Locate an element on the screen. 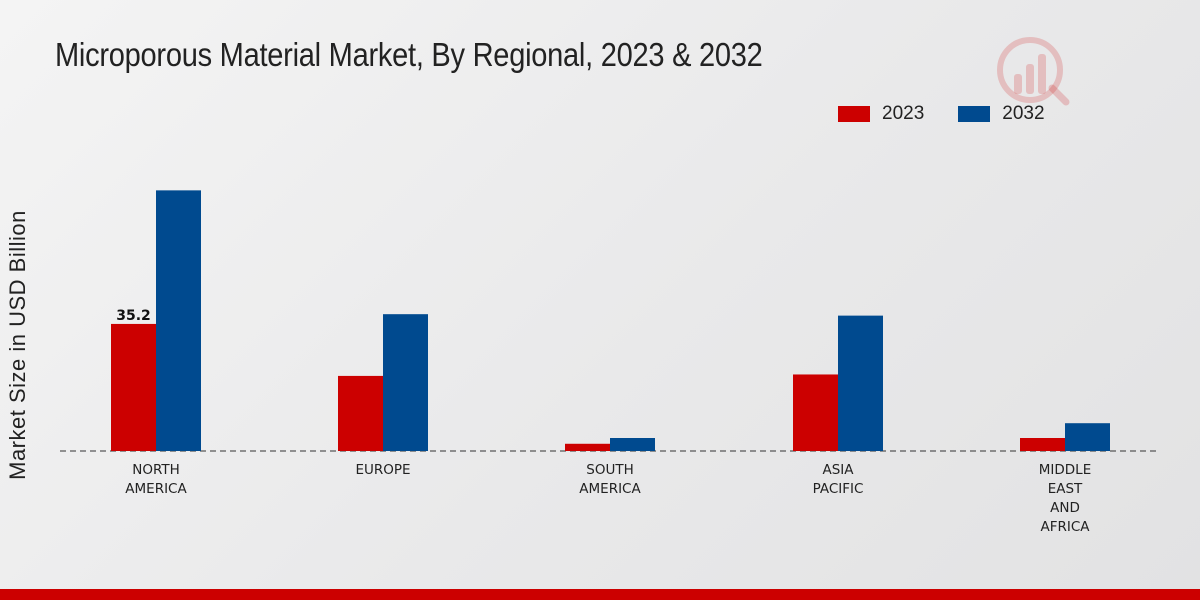  x-tick-label-europe: EUROPE is located at coordinates (382, 470).